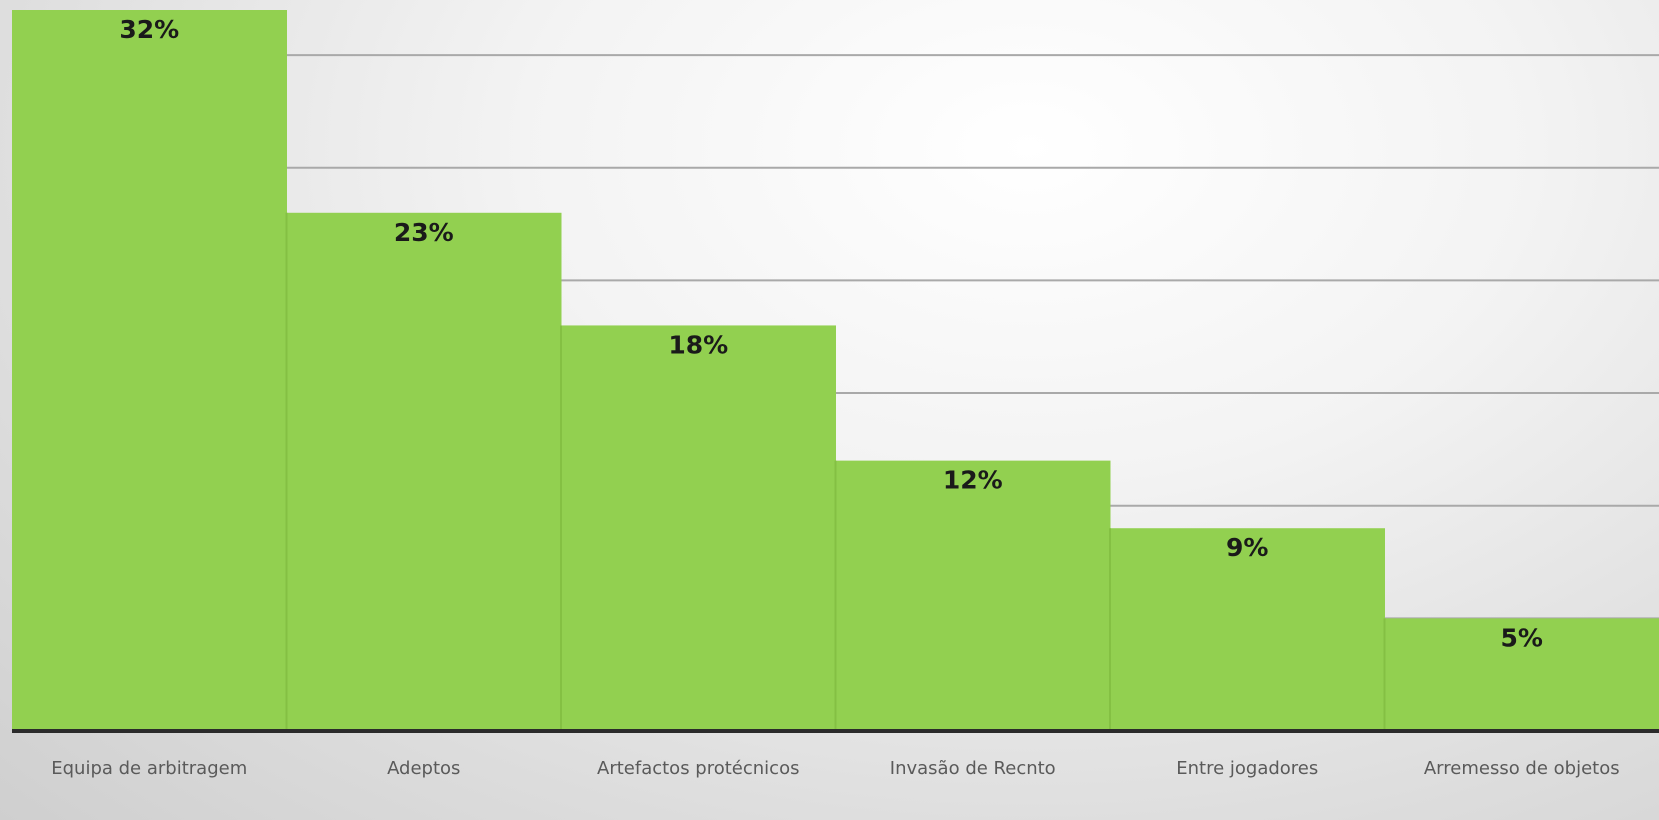  What do you see at coordinates (973, 768) in the screenshot?
I see `x-tick-label: Invasão de Recnto` at bounding box center [973, 768].